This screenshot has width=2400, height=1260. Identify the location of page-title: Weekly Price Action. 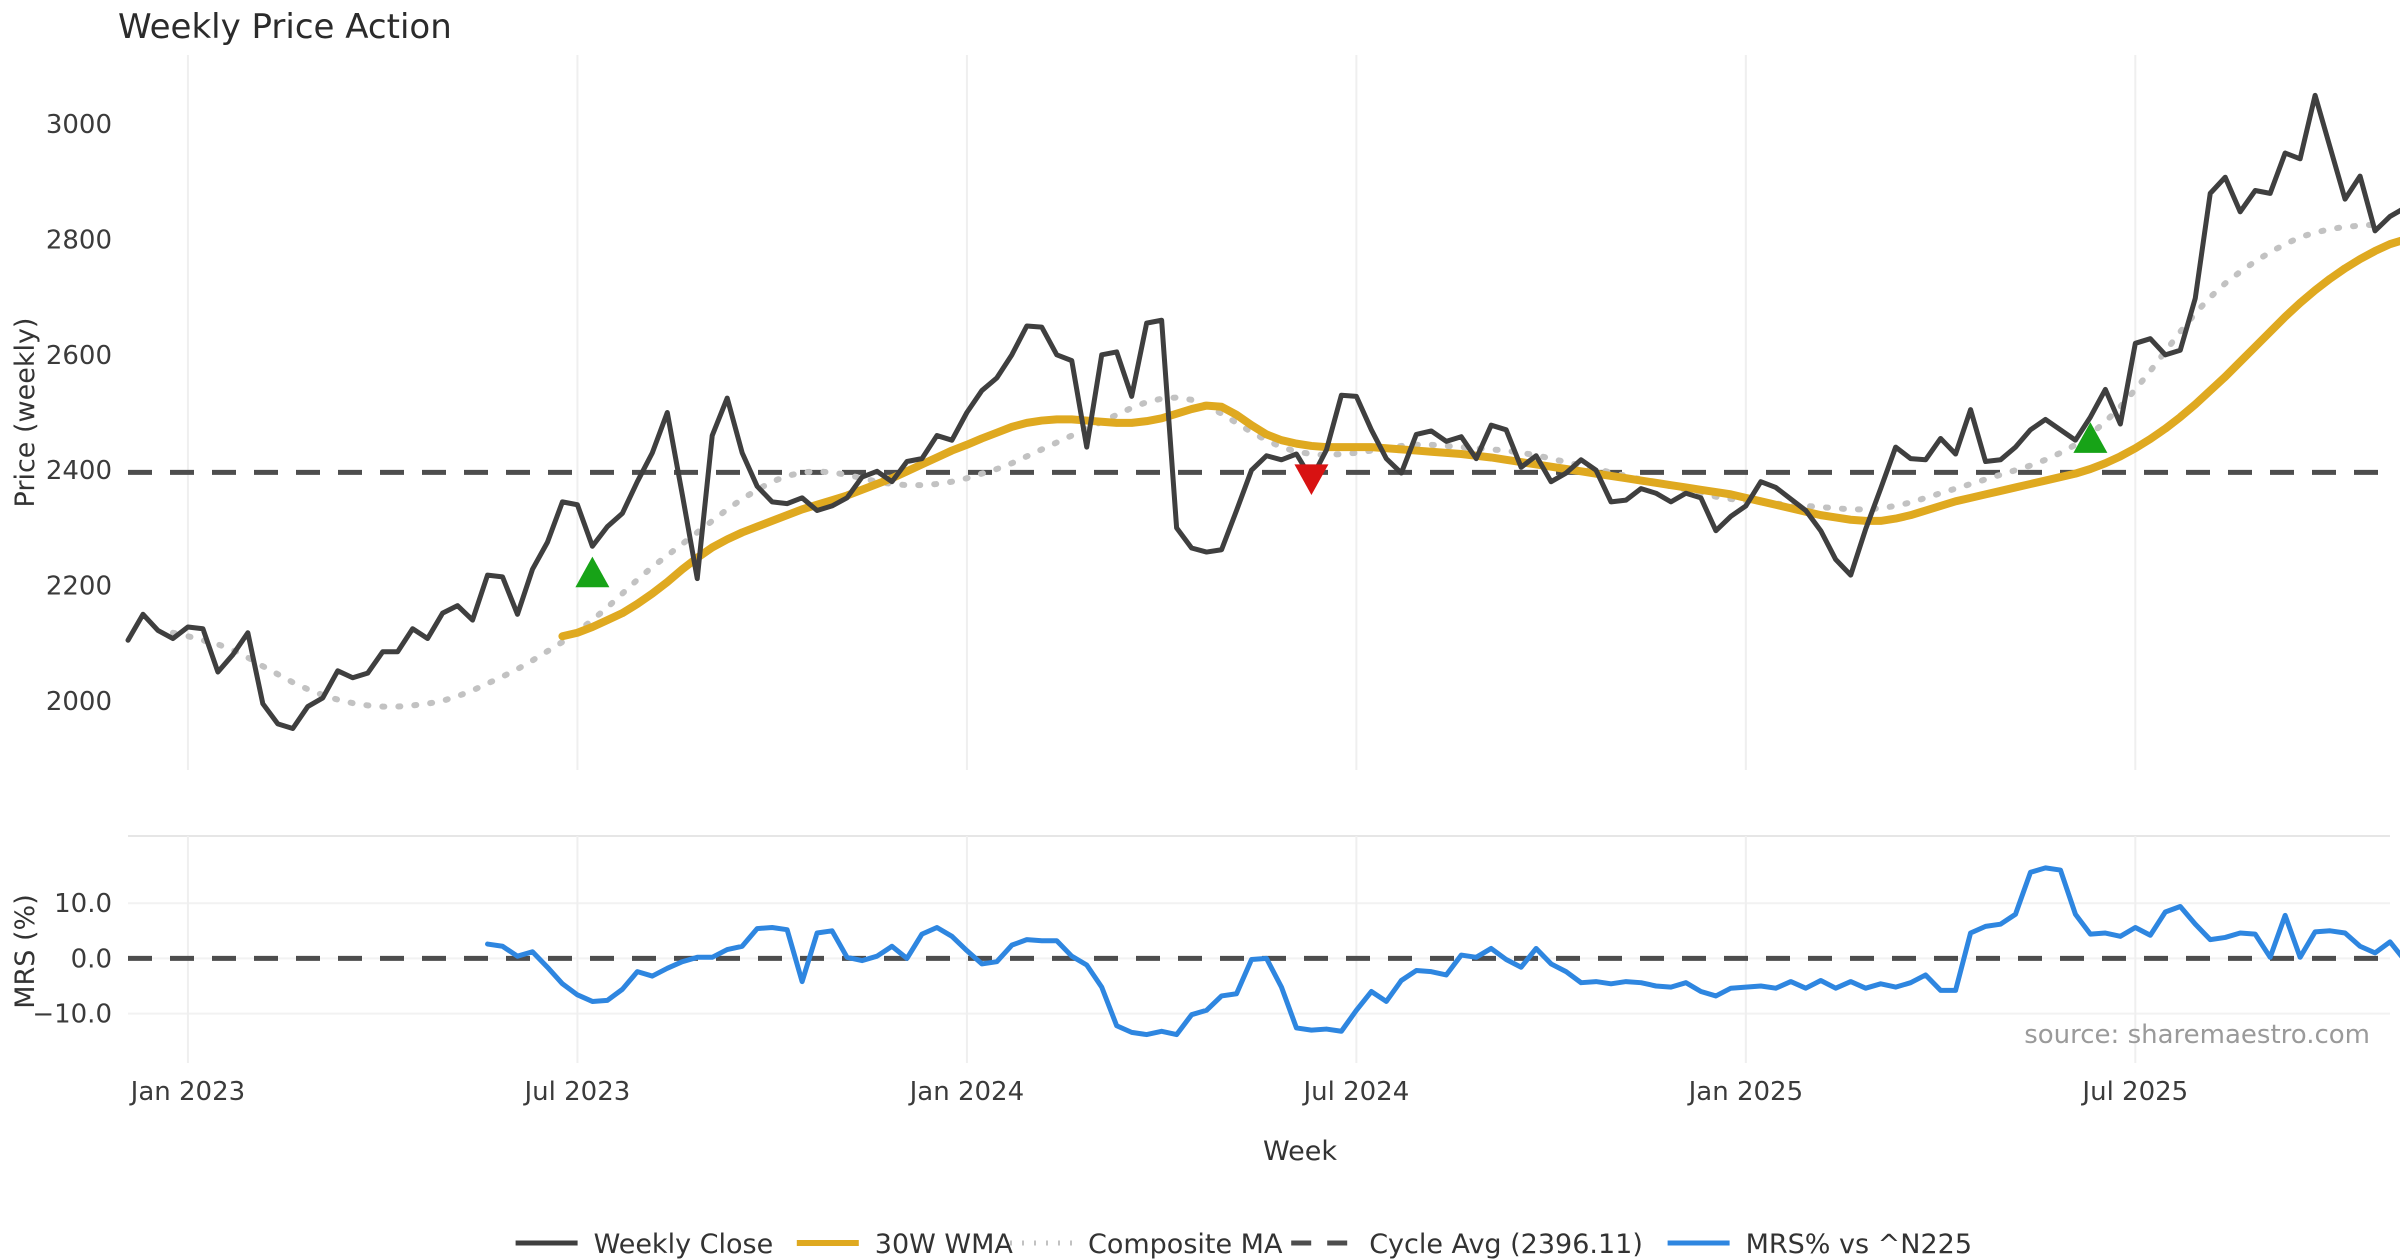
(285, 27).